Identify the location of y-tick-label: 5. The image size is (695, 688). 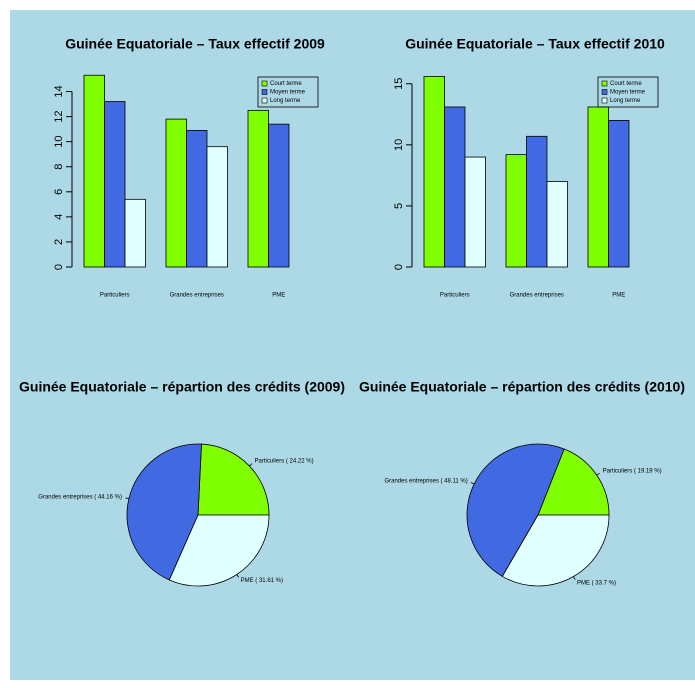
(399, 206).